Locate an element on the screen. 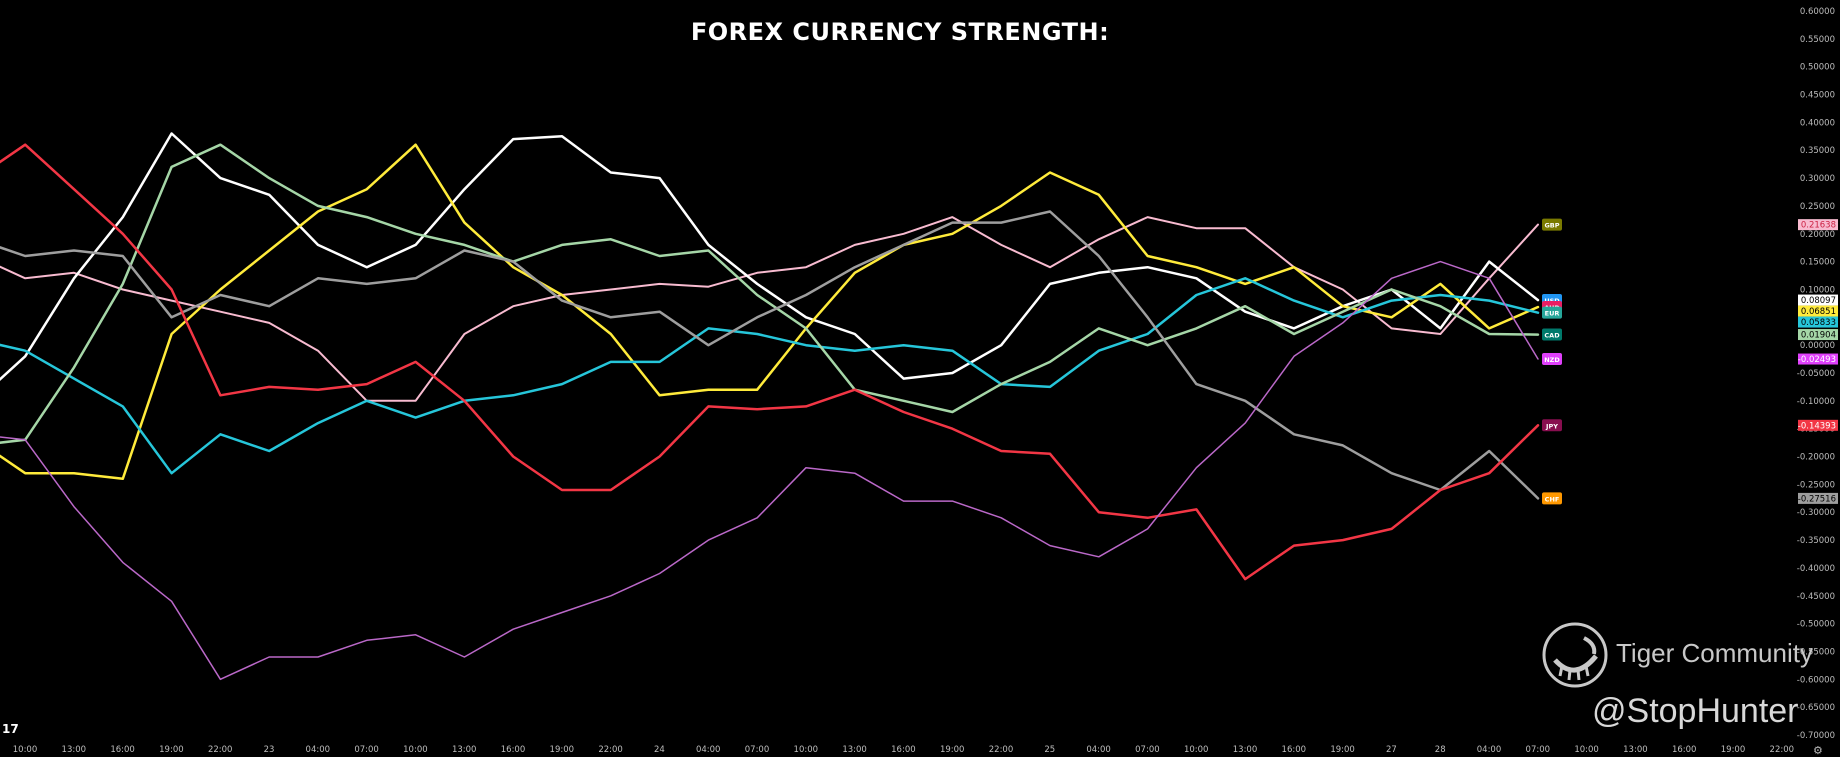  currency-badge-cad: CAD is located at coordinates (1552, 334).